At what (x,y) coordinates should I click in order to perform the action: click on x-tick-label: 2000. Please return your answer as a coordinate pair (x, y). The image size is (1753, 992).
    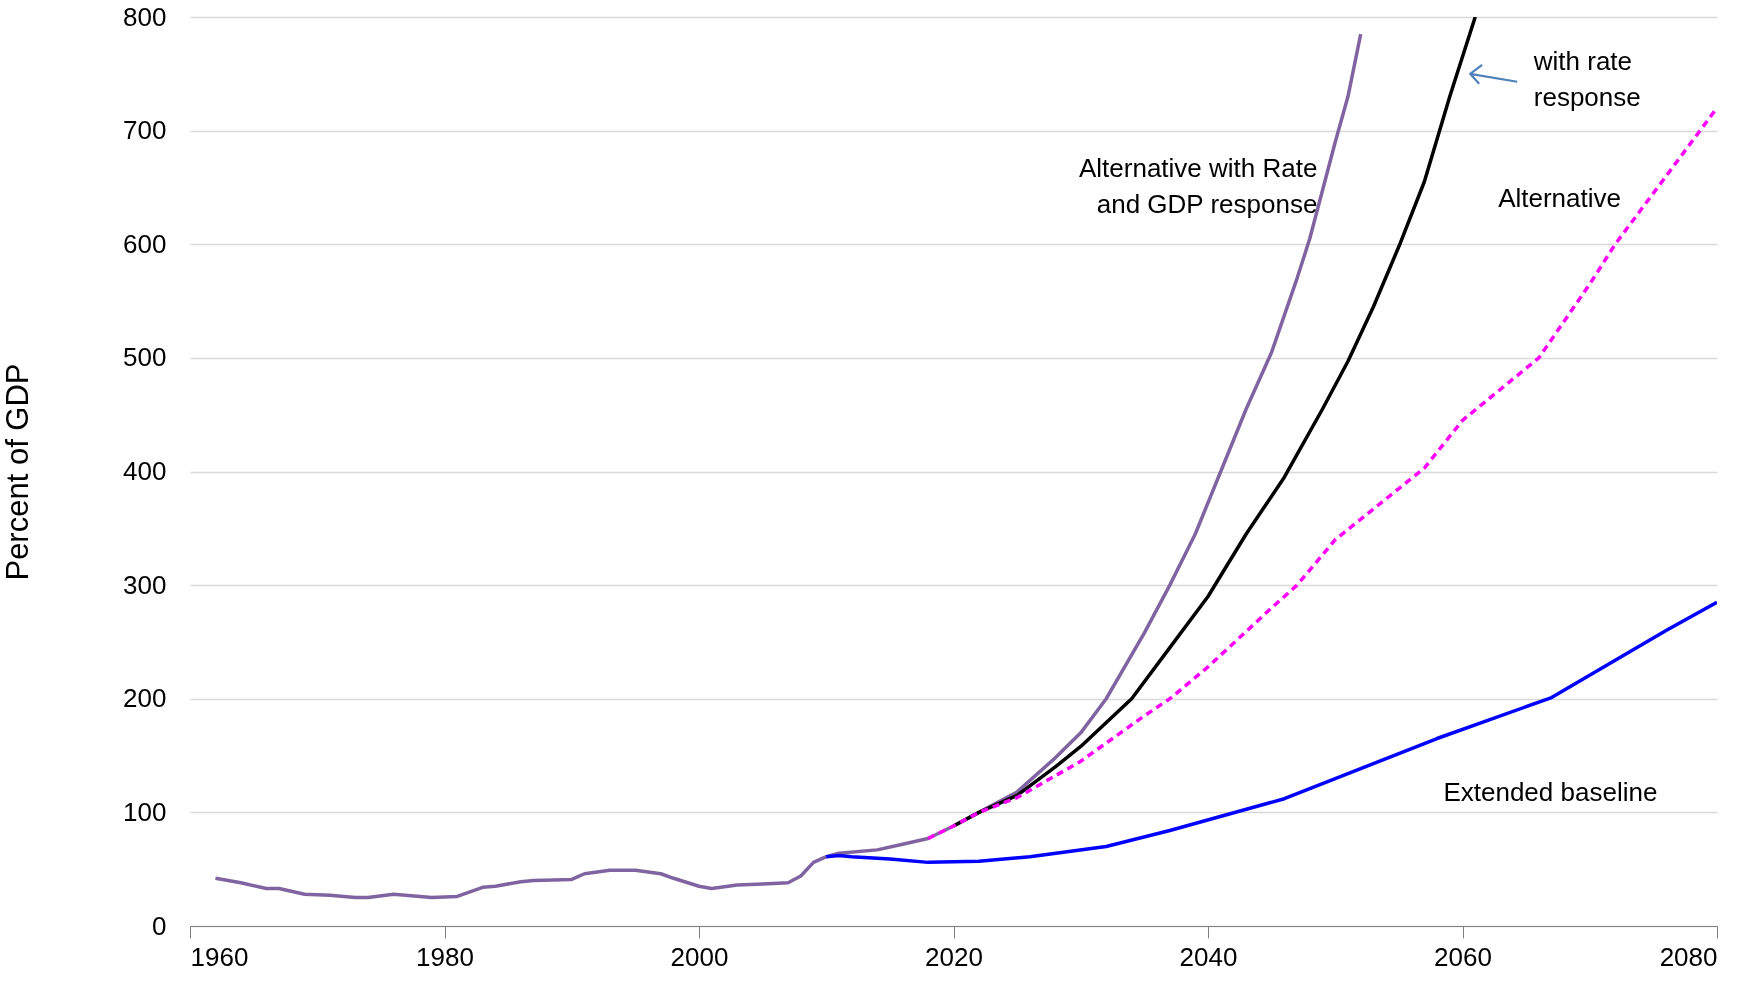
    Looking at the image, I should click on (699, 956).